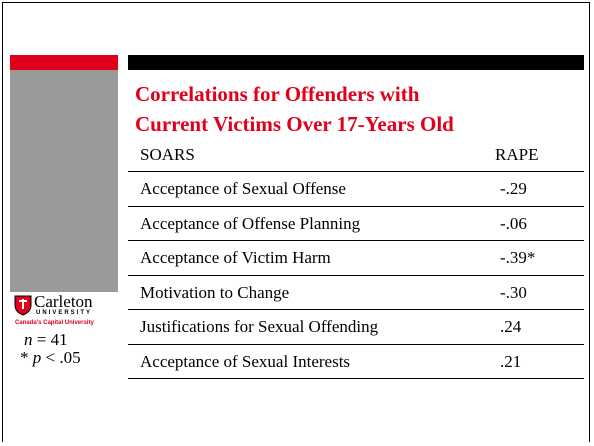 This screenshot has height=446, width=594. I want to click on soars-cell: Motivation to Change, so click(215, 292).